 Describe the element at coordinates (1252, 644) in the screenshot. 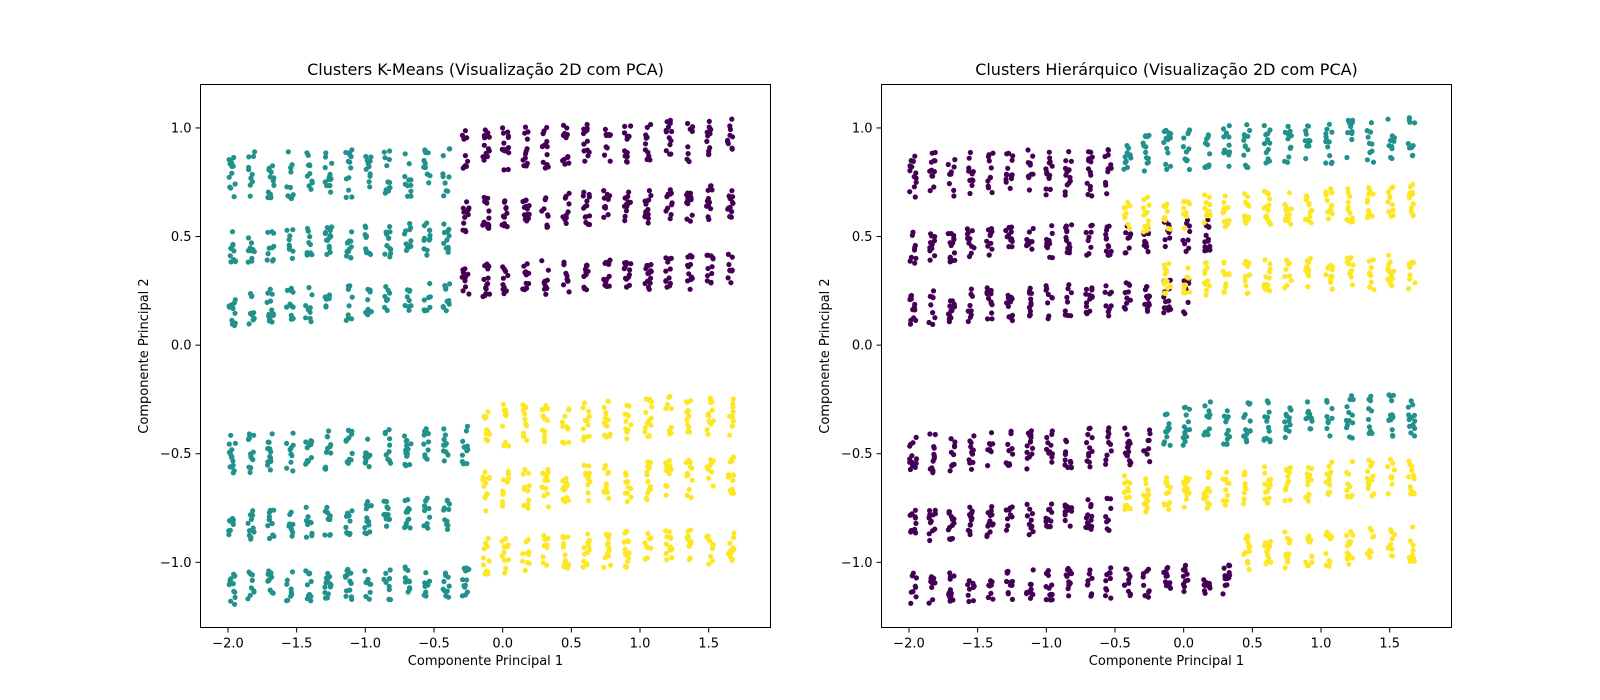

I see `x-tick-label: 0.5` at that location.